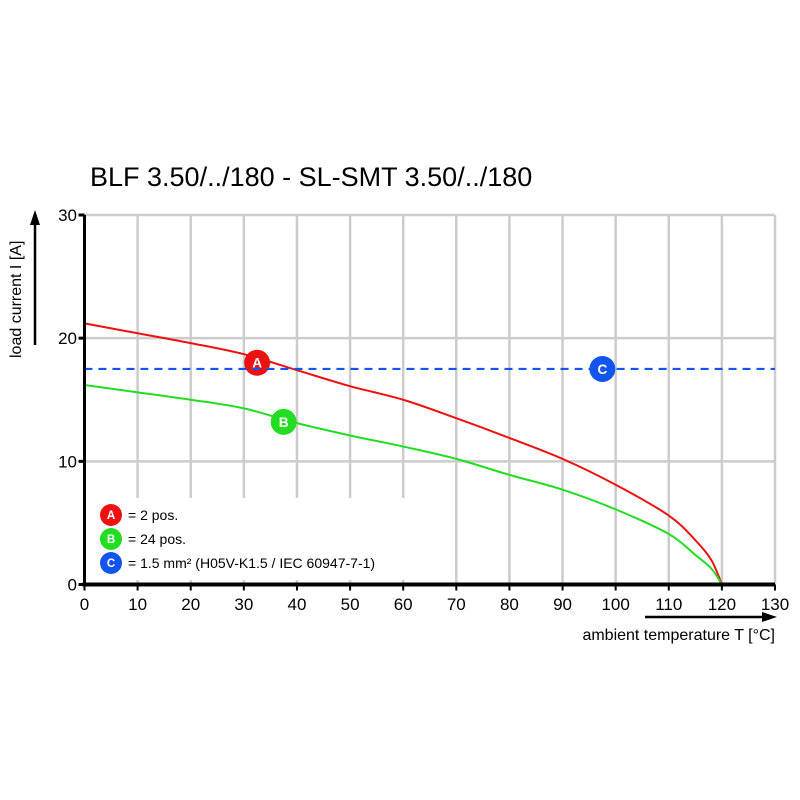 This screenshot has width=800, height=800. I want to click on x-tick-label: 130, so click(775, 604).